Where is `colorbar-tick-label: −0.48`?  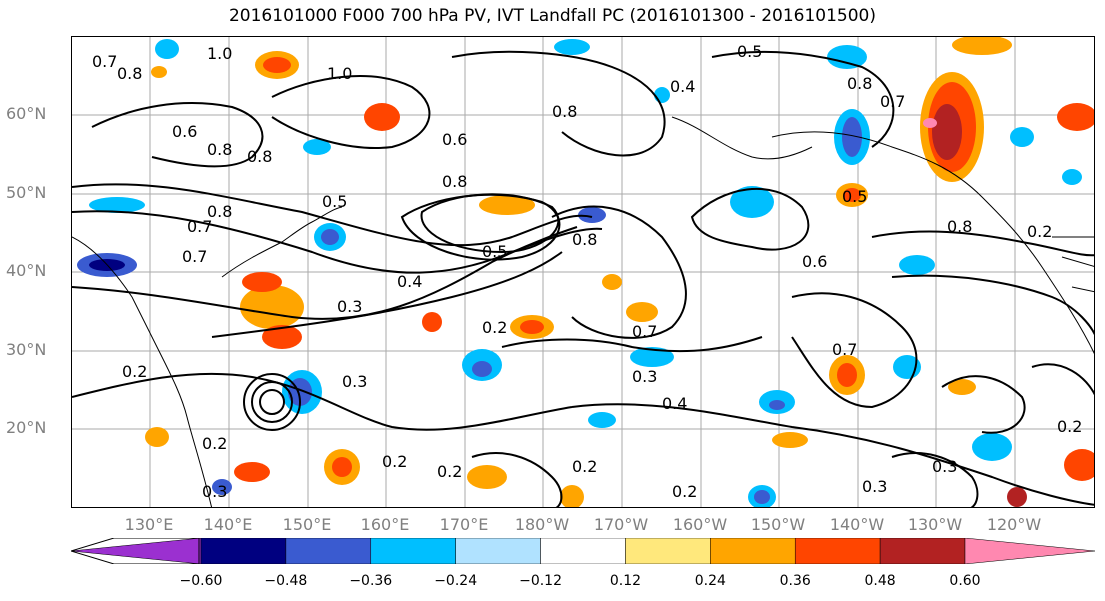
colorbar-tick-label: −0.48 is located at coordinates (286, 581).